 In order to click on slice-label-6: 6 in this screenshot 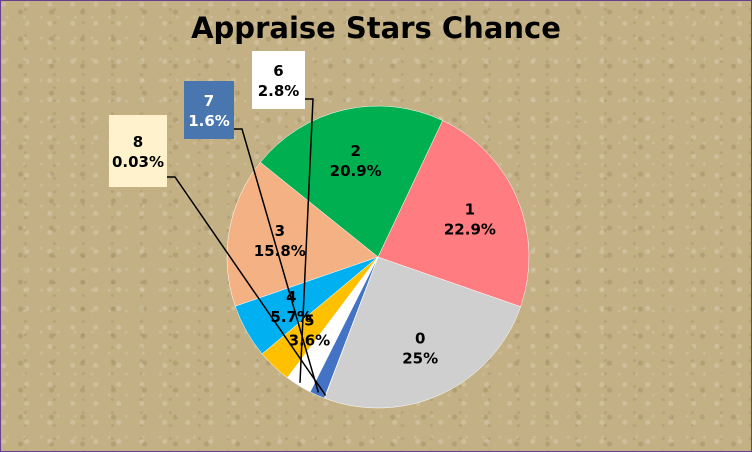, I will do `click(278, 71)`.